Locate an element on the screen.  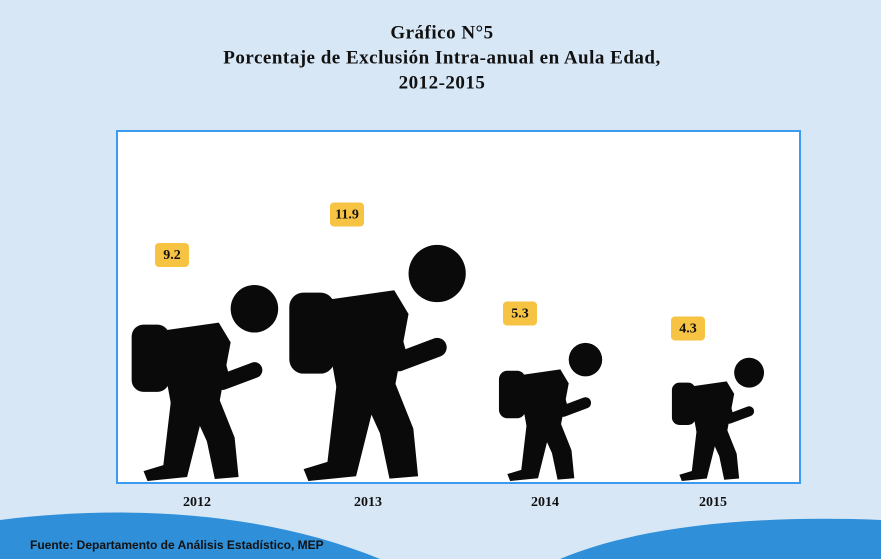
value-label: 5.3 is located at coordinates (520, 314).